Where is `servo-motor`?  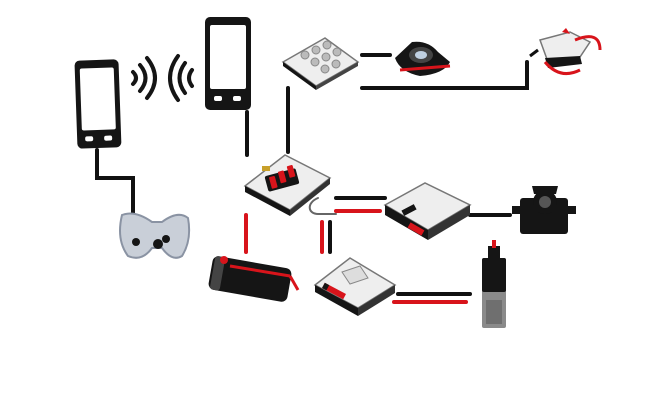
servo-motor is located at coordinates (544, 210).